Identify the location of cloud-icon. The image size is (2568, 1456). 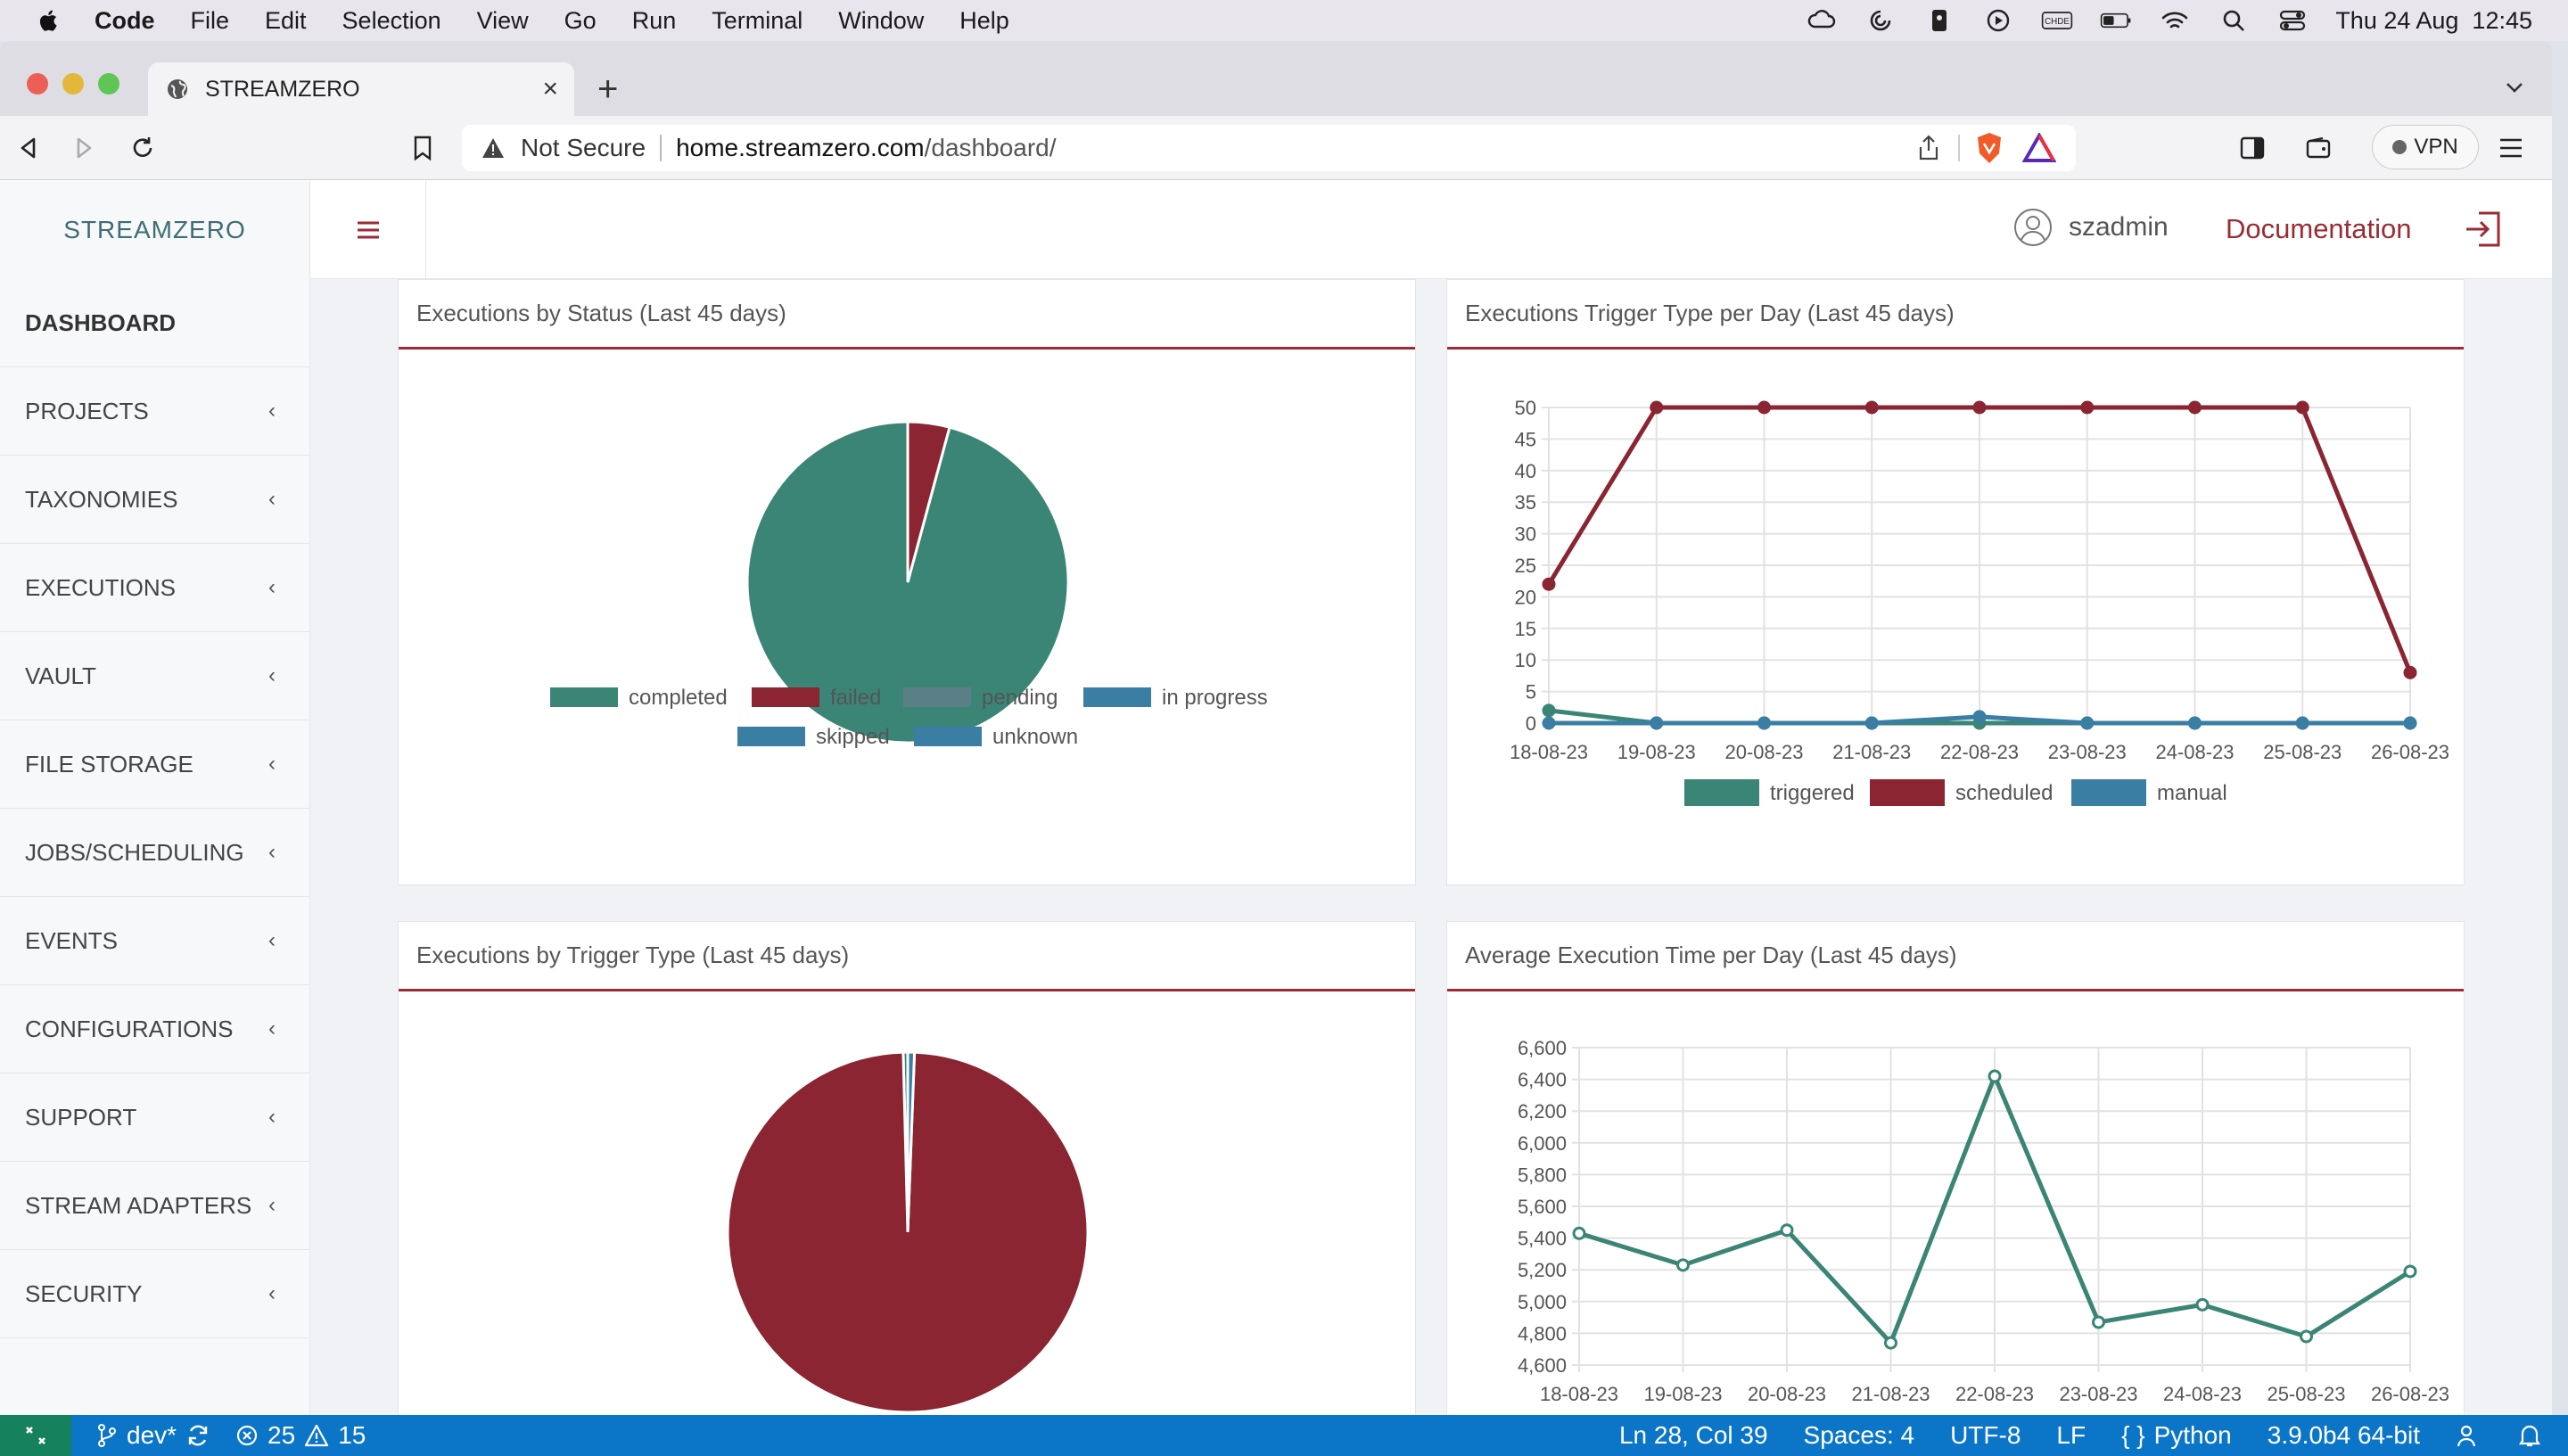
(1822, 20).